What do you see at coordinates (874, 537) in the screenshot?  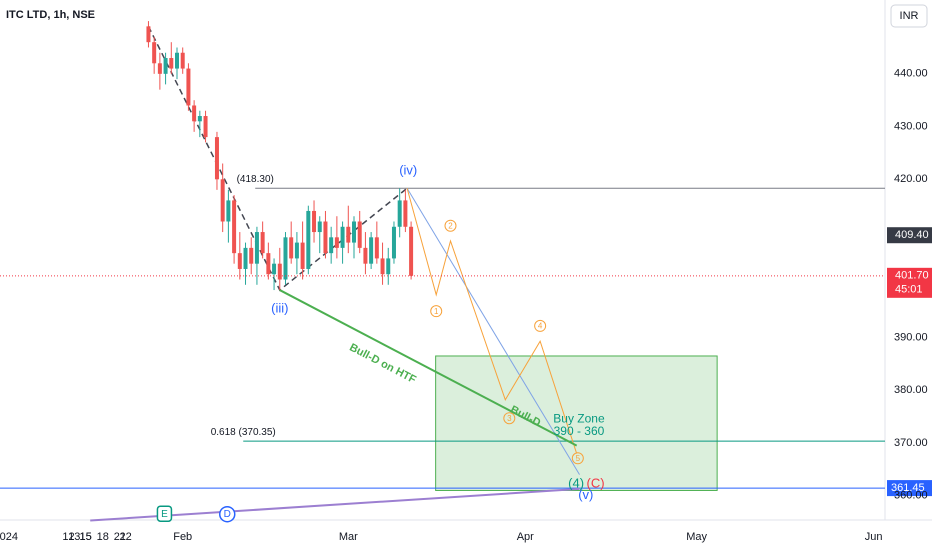 I see `x-tick-label: Jun` at bounding box center [874, 537].